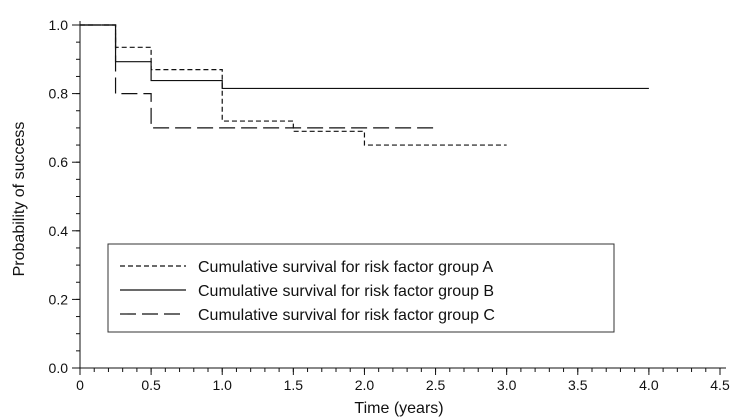 This screenshot has height=418, width=739. I want to click on legend-box, so click(361, 288).